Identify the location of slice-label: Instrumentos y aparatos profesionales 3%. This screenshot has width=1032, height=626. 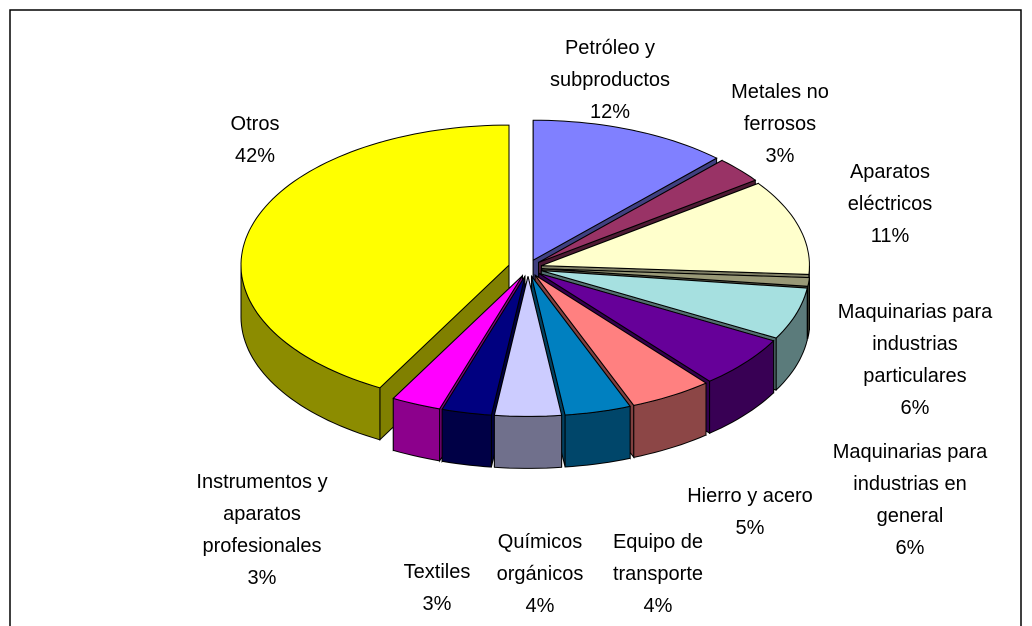
(262, 530).